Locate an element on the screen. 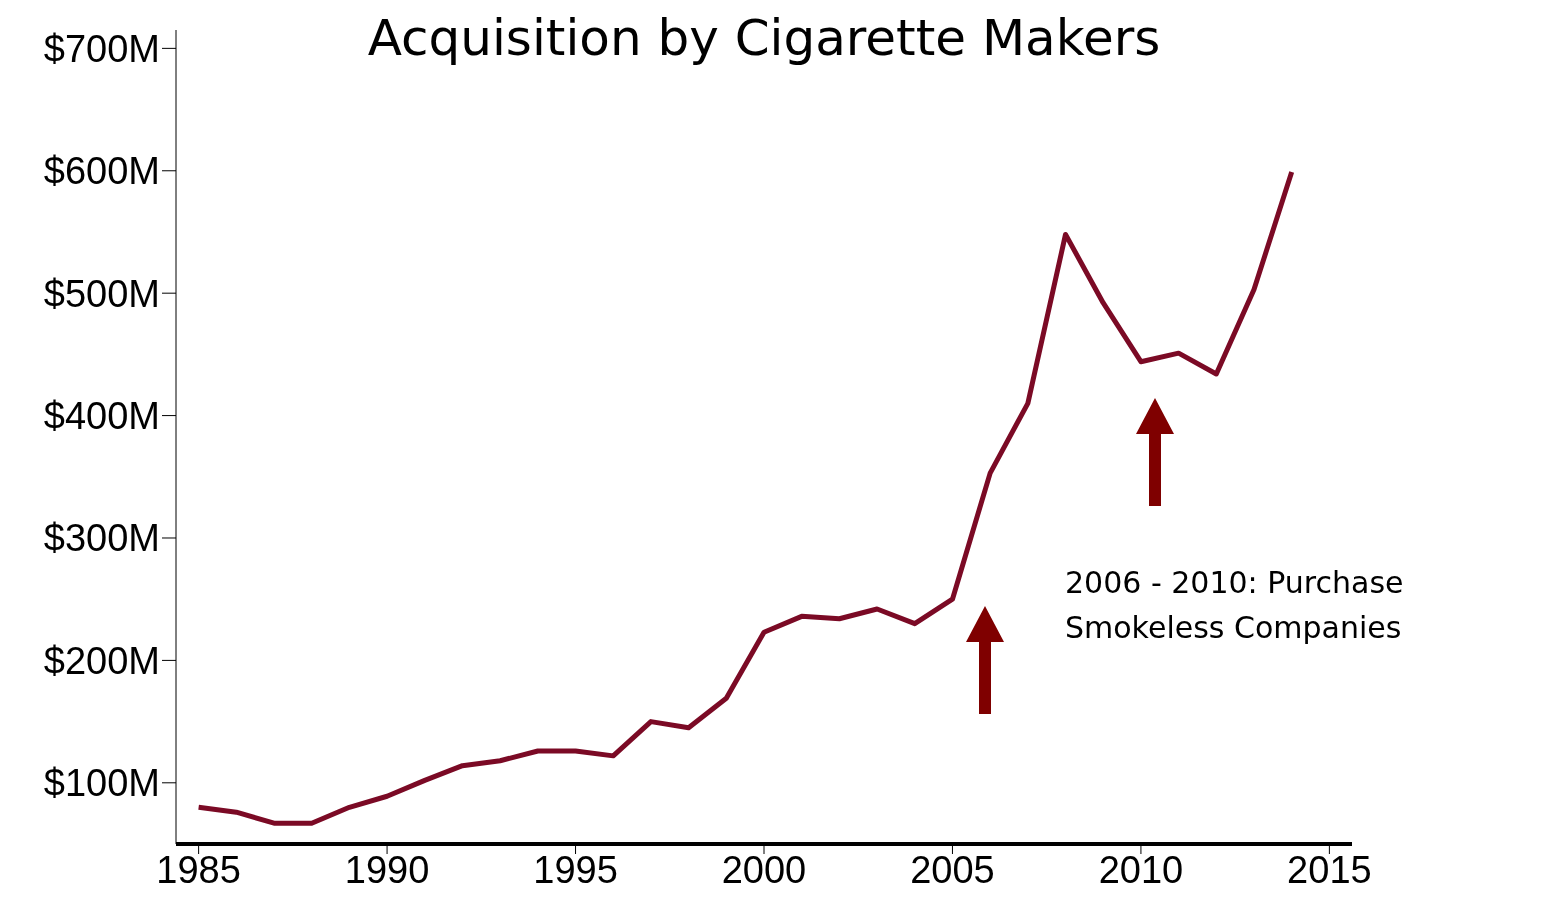 The width and height of the screenshot is (1563, 922). x-tick-label: 1985 is located at coordinates (198, 869).